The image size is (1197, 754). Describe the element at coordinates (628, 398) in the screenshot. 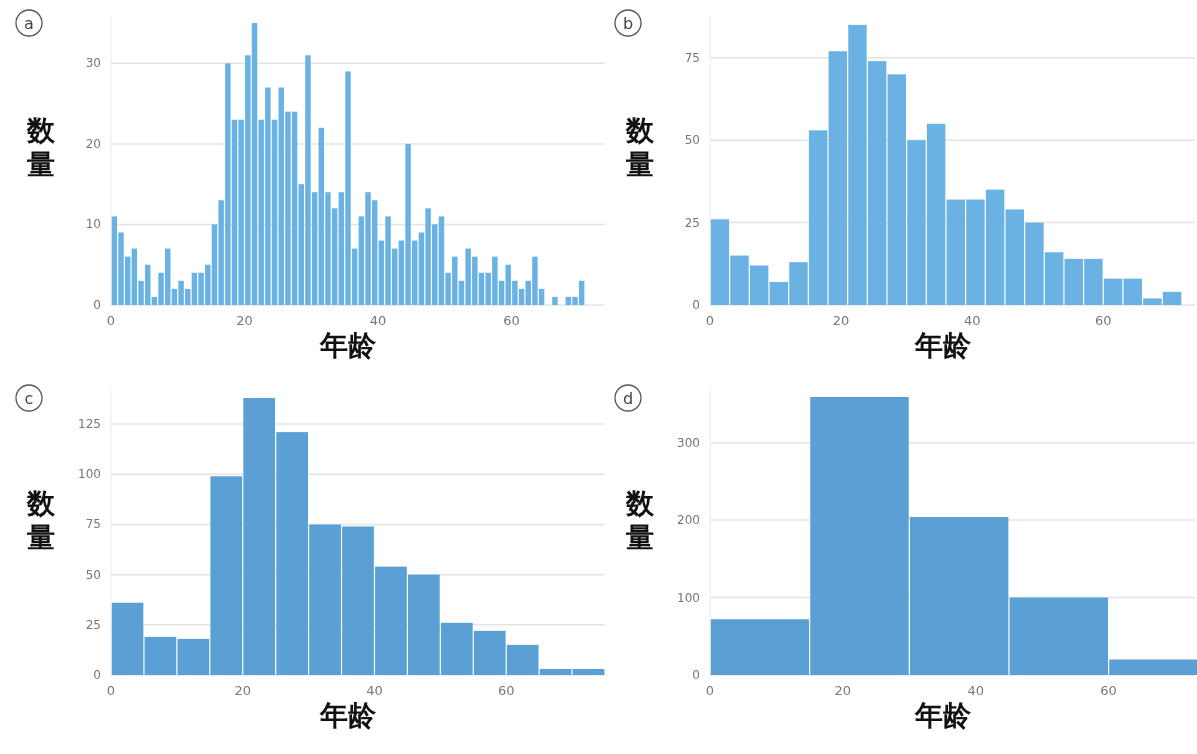

I see `text: d` at that location.